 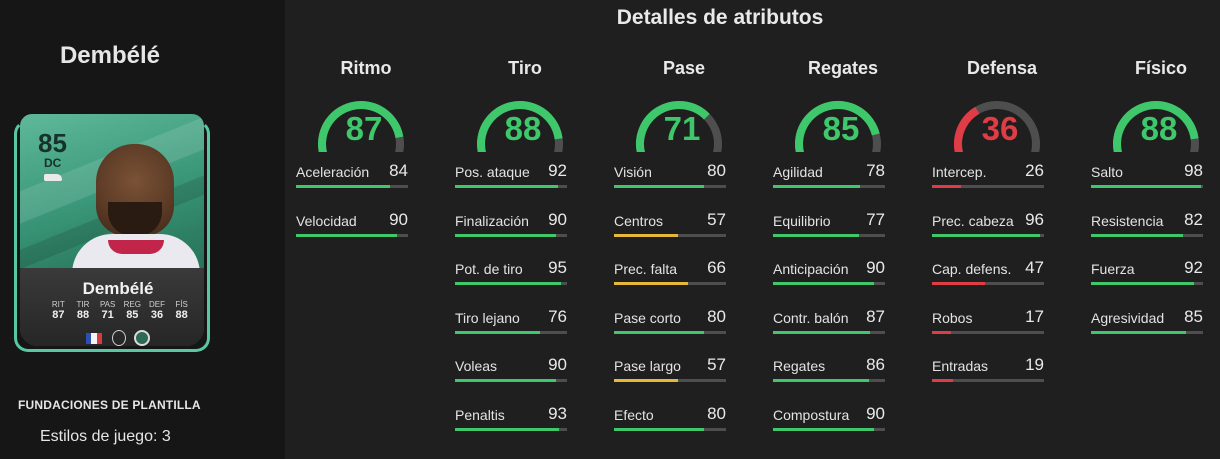 What do you see at coordinates (107, 304) in the screenshot?
I see `card-stat-label: PAS` at bounding box center [107, 304].